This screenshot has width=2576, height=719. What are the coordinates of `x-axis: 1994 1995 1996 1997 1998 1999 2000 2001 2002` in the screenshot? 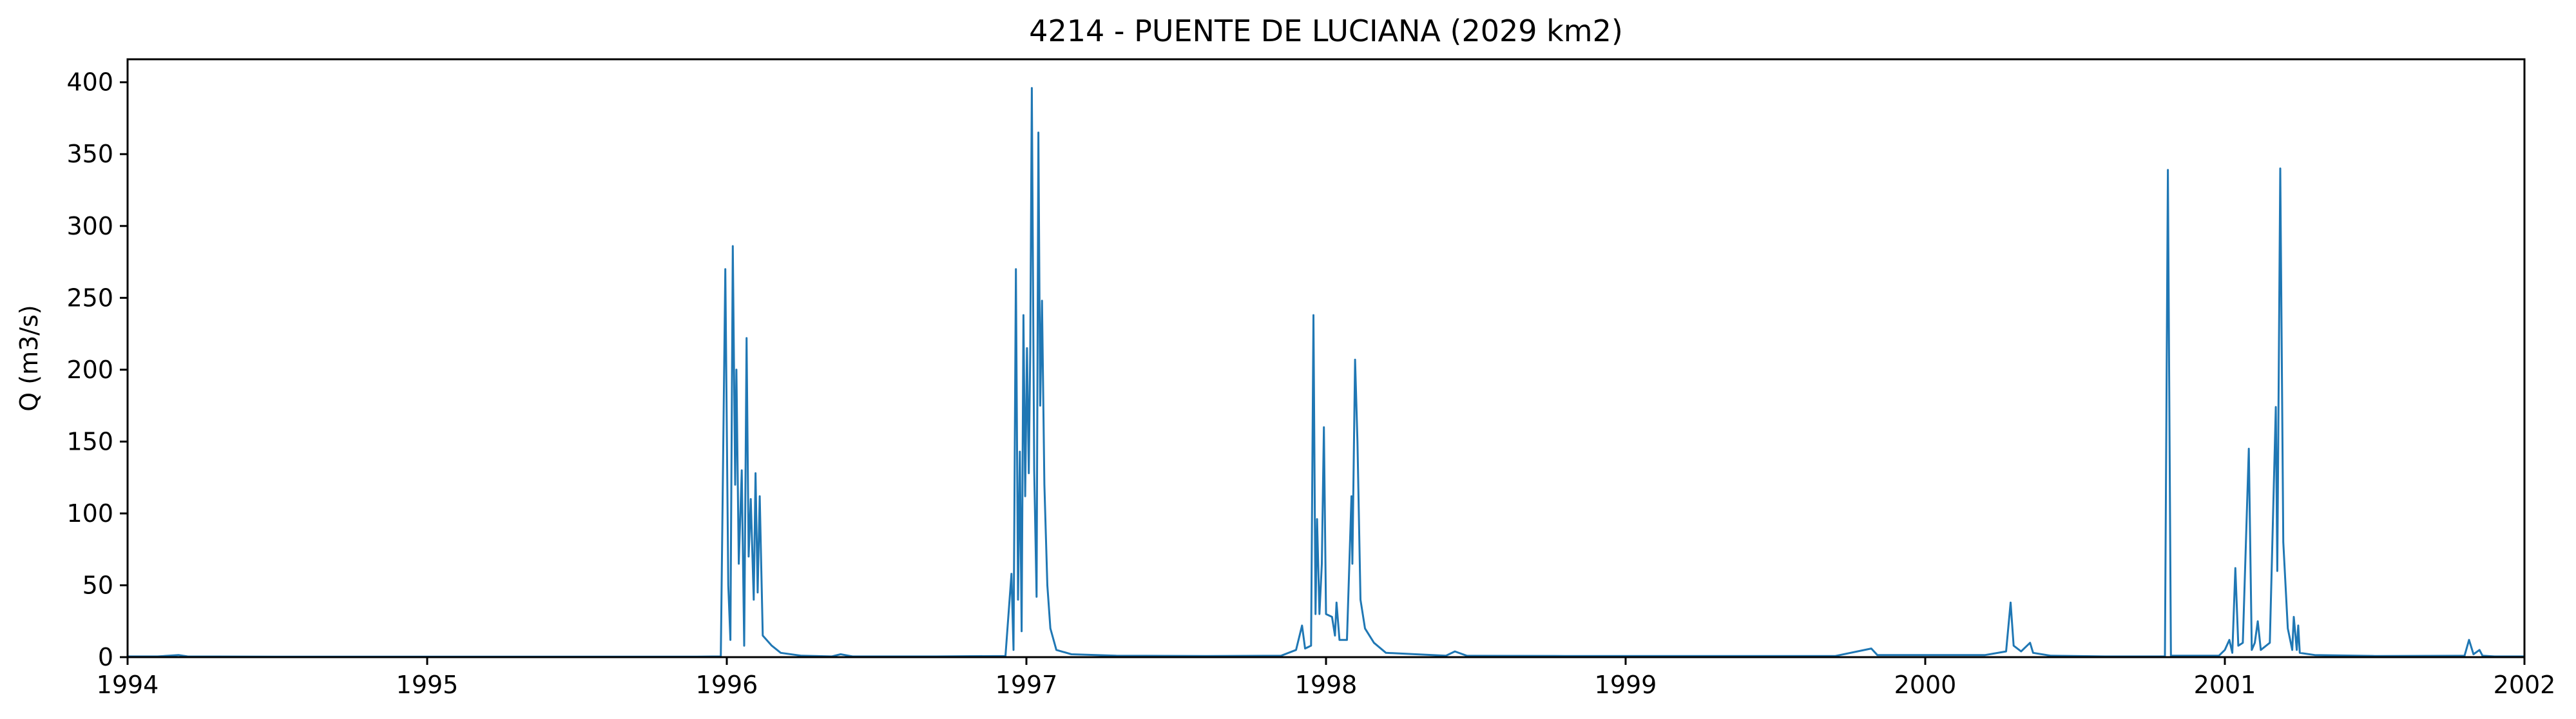 It's located at (1327, 678).